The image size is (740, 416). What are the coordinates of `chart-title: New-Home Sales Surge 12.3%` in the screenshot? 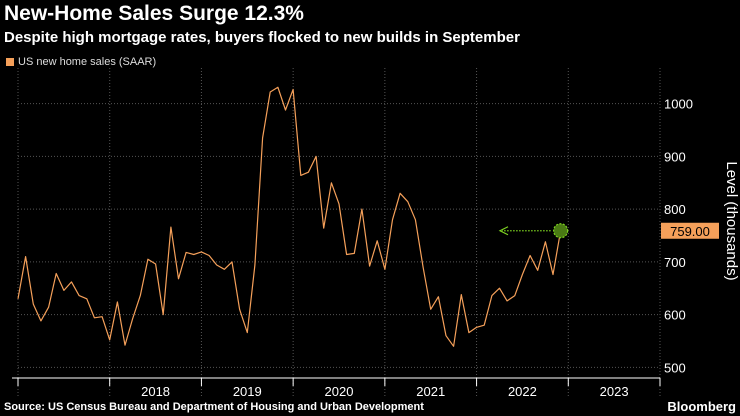 It's located at (154, 13).